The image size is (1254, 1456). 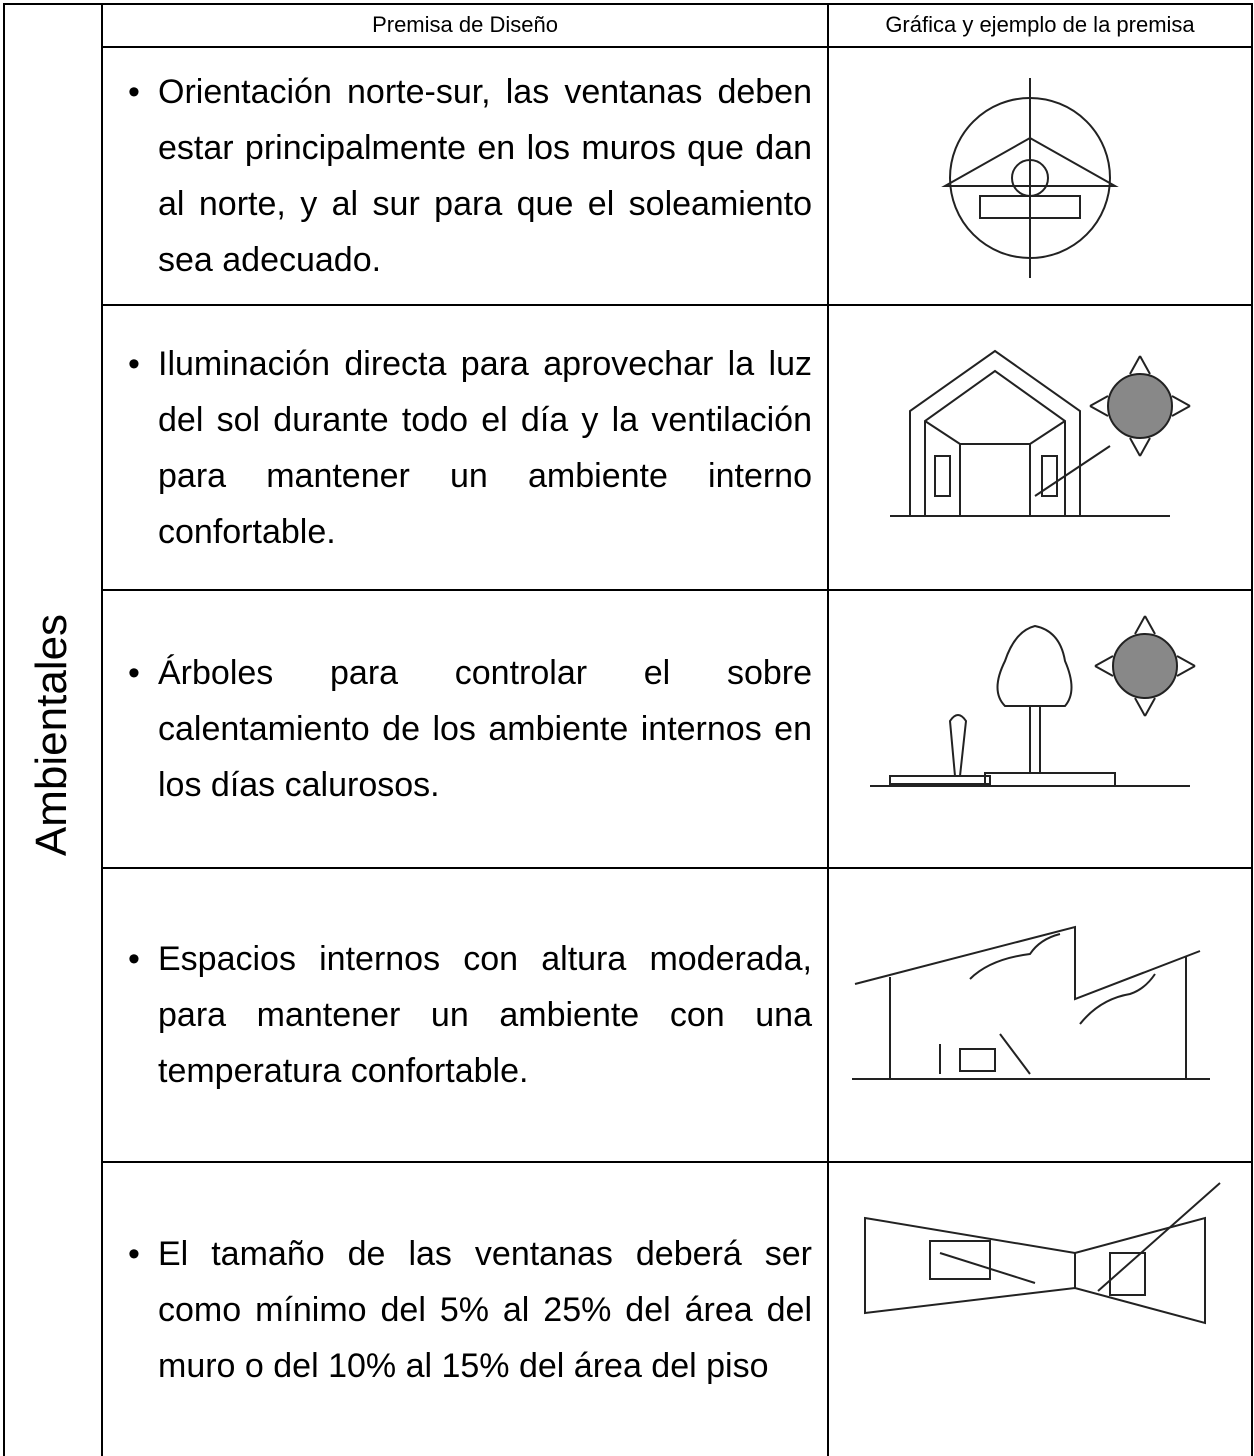 I want to click on trees-illustration, so click(x=1033, y=701).